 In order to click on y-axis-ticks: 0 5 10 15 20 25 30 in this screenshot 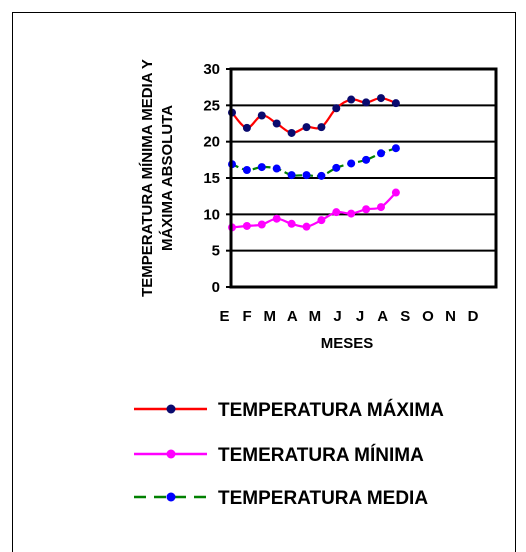, I will do `click(217, 178)`.